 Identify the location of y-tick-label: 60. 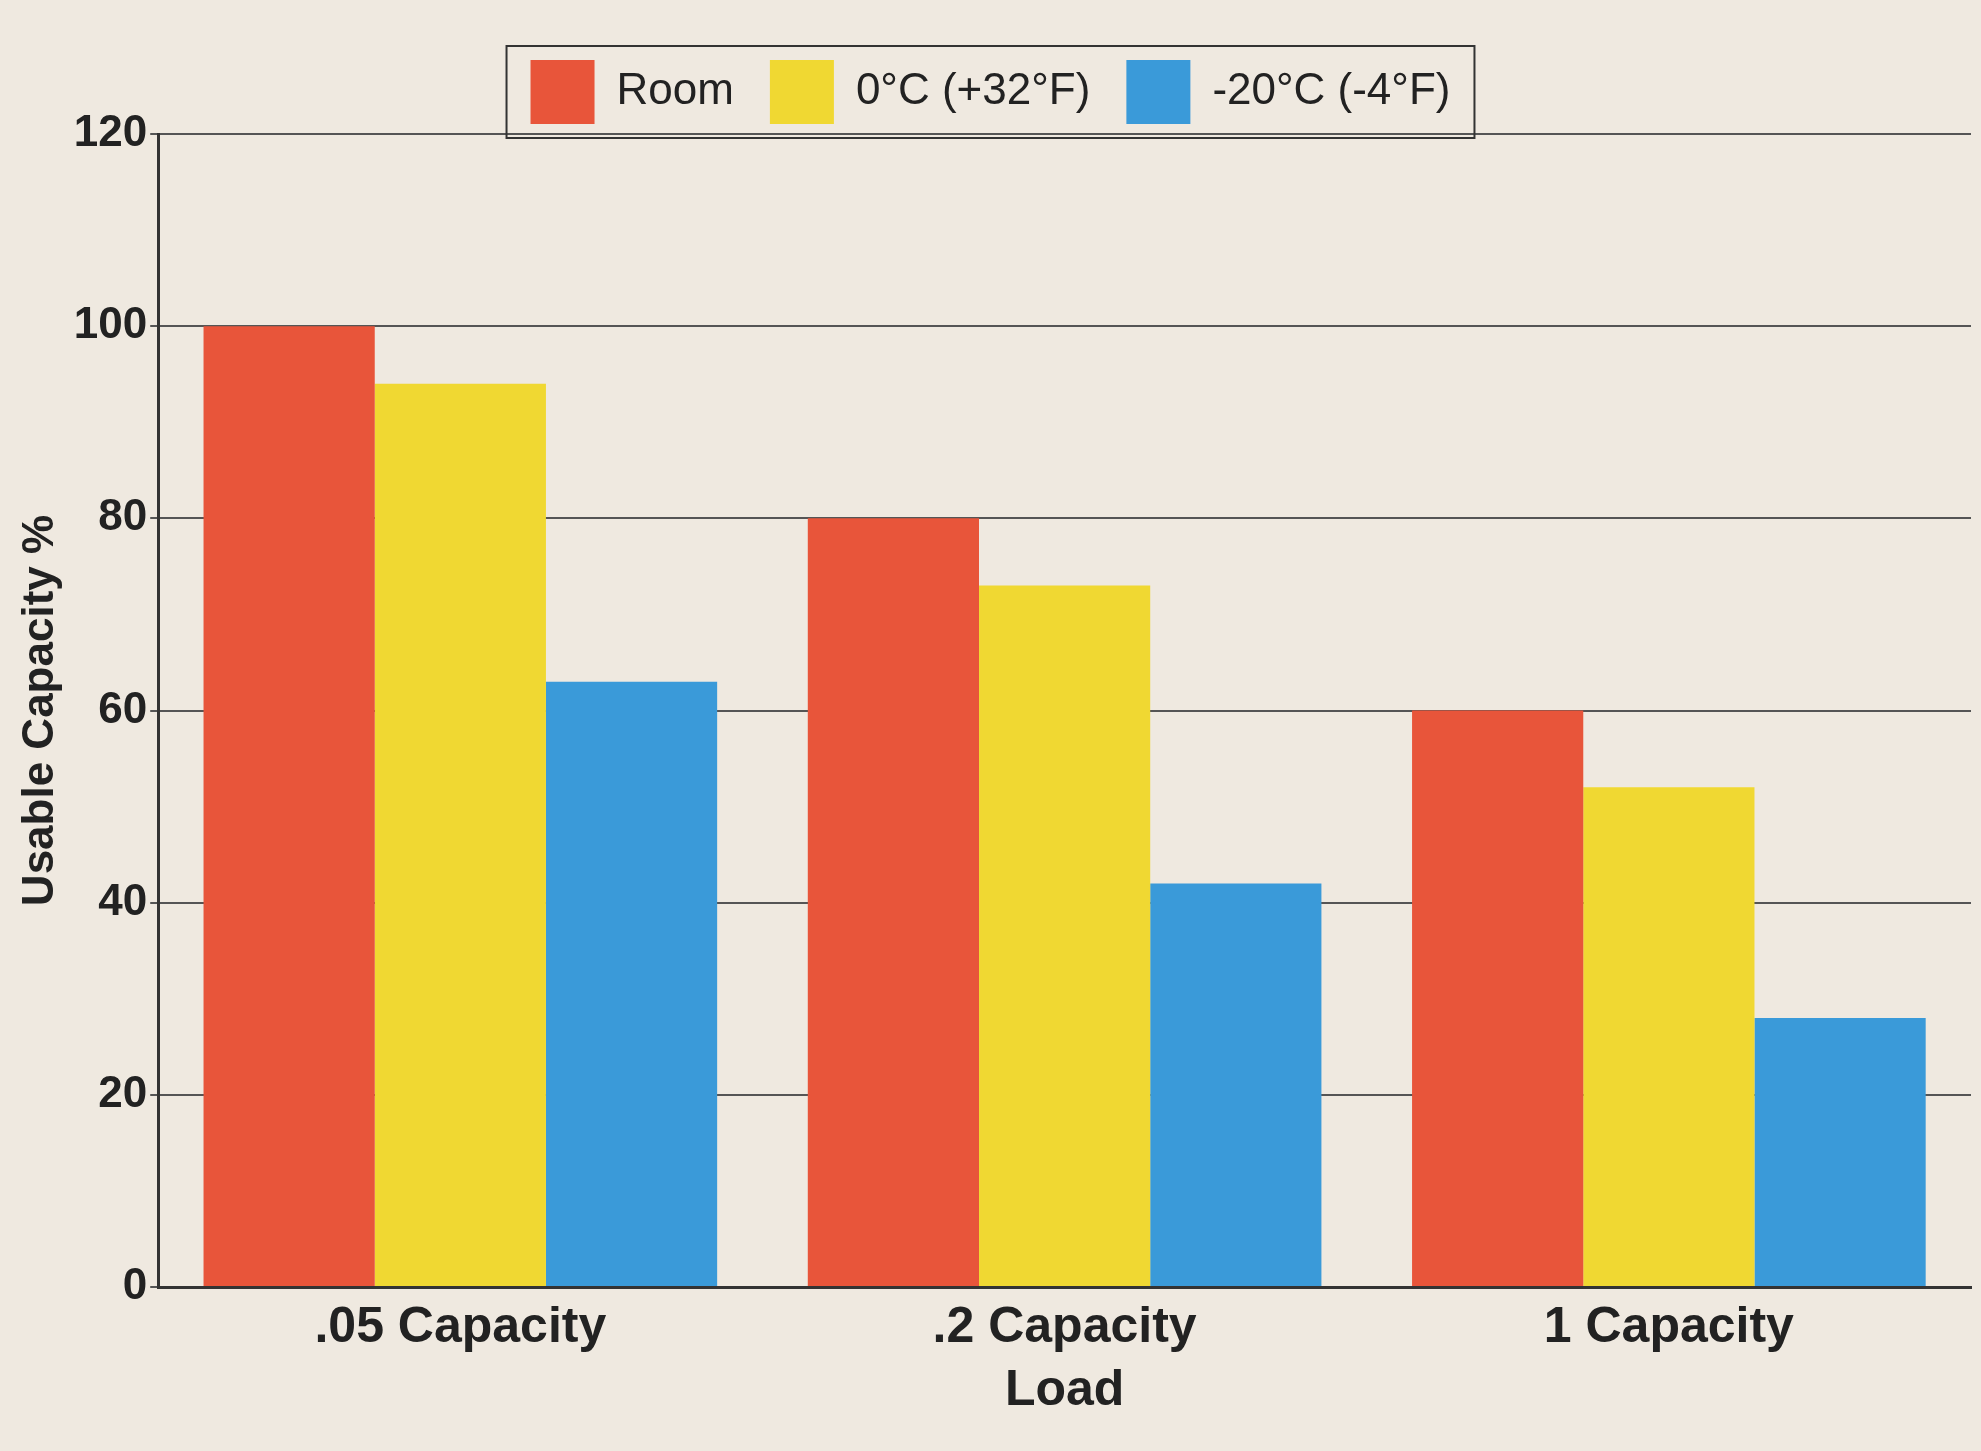
(123, 707).